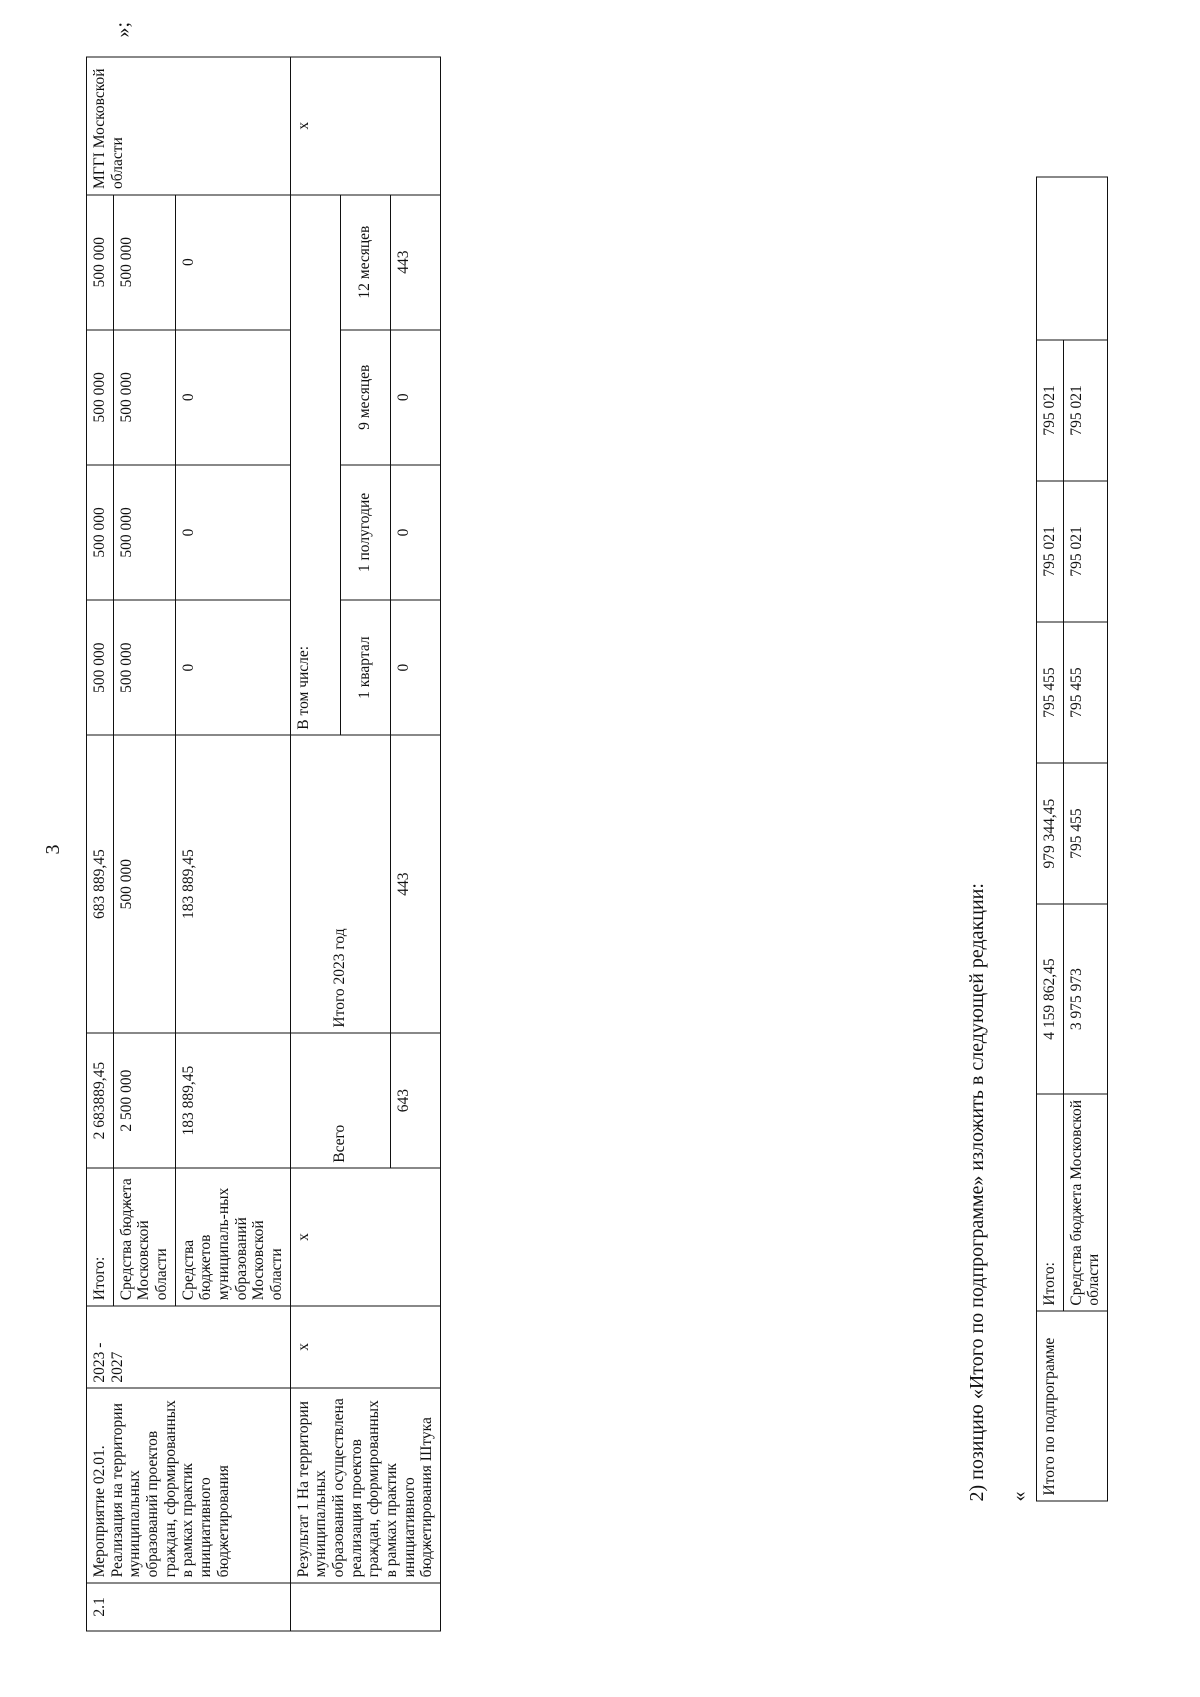  I want to click on amount-2027: 0, so click(233, 262).